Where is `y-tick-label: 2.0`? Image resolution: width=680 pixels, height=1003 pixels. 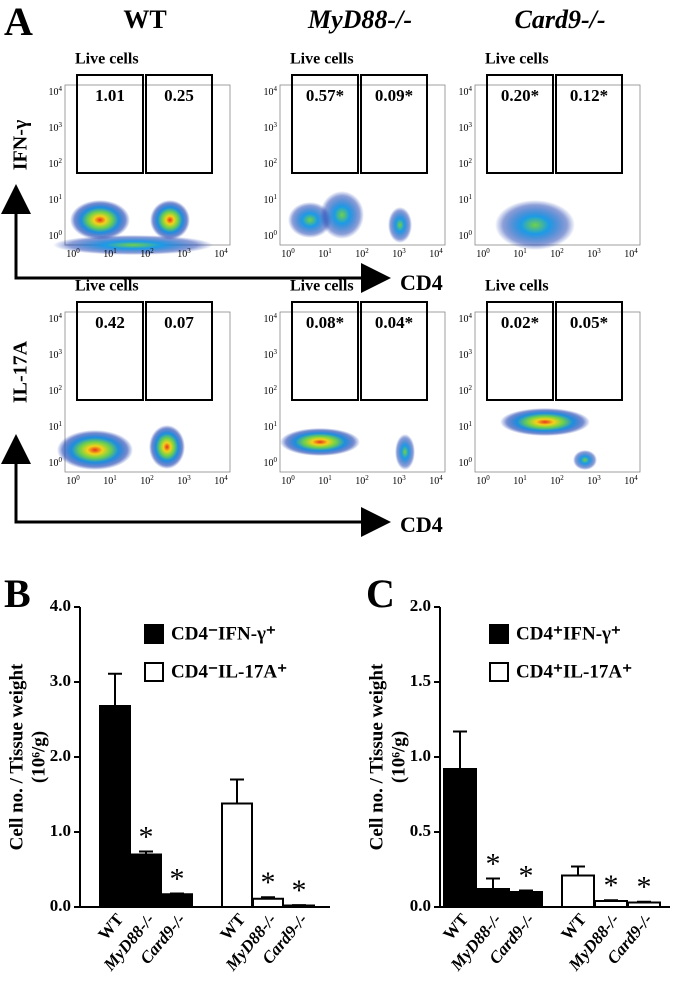 y-tick-label: 2.0 is located at coordinates (420, 605).